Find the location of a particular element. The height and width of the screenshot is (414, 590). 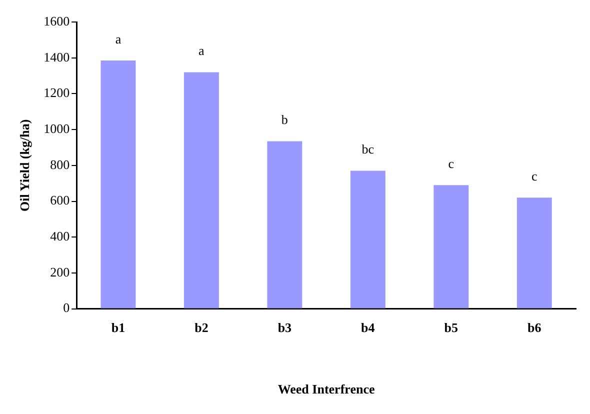

x-tick-label: b5 is located at coordinates (451, 327).